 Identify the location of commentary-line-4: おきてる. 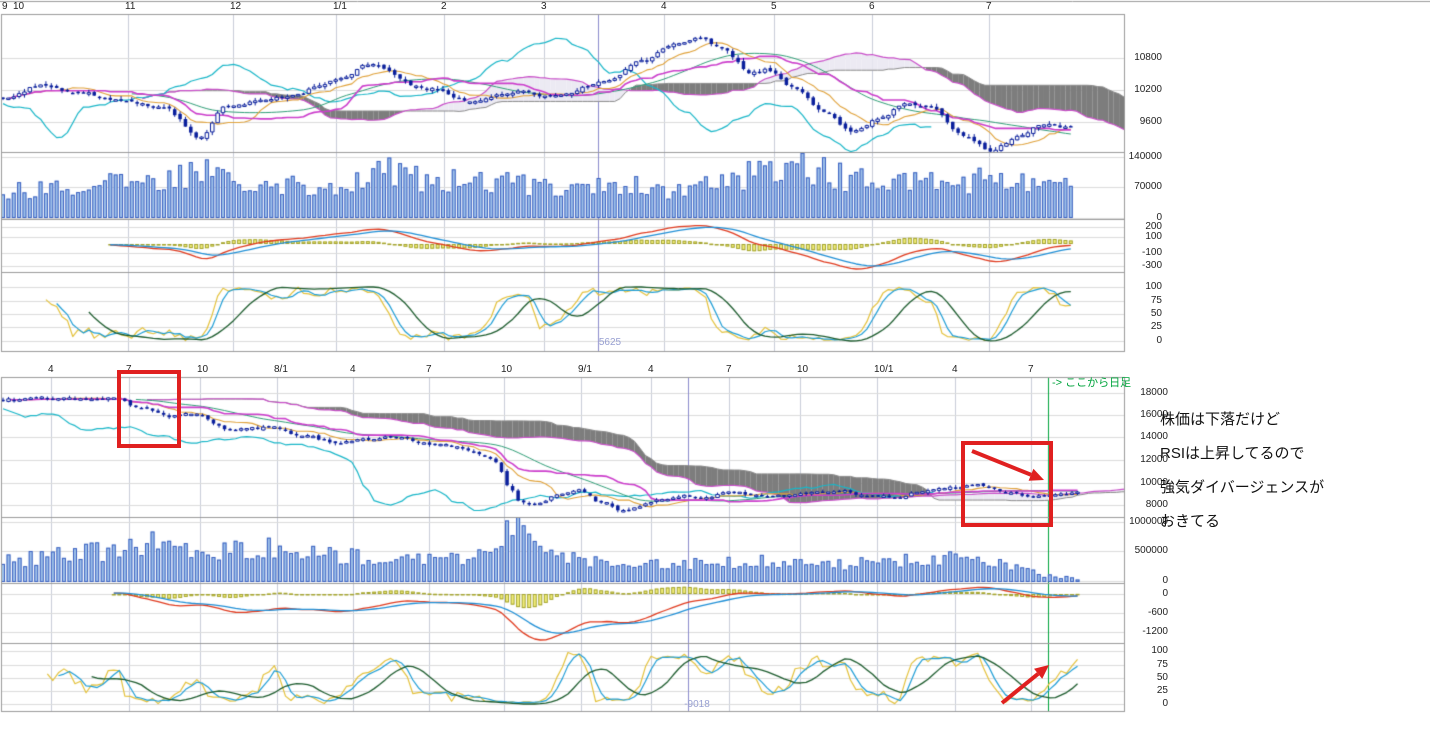
(1190, 521).